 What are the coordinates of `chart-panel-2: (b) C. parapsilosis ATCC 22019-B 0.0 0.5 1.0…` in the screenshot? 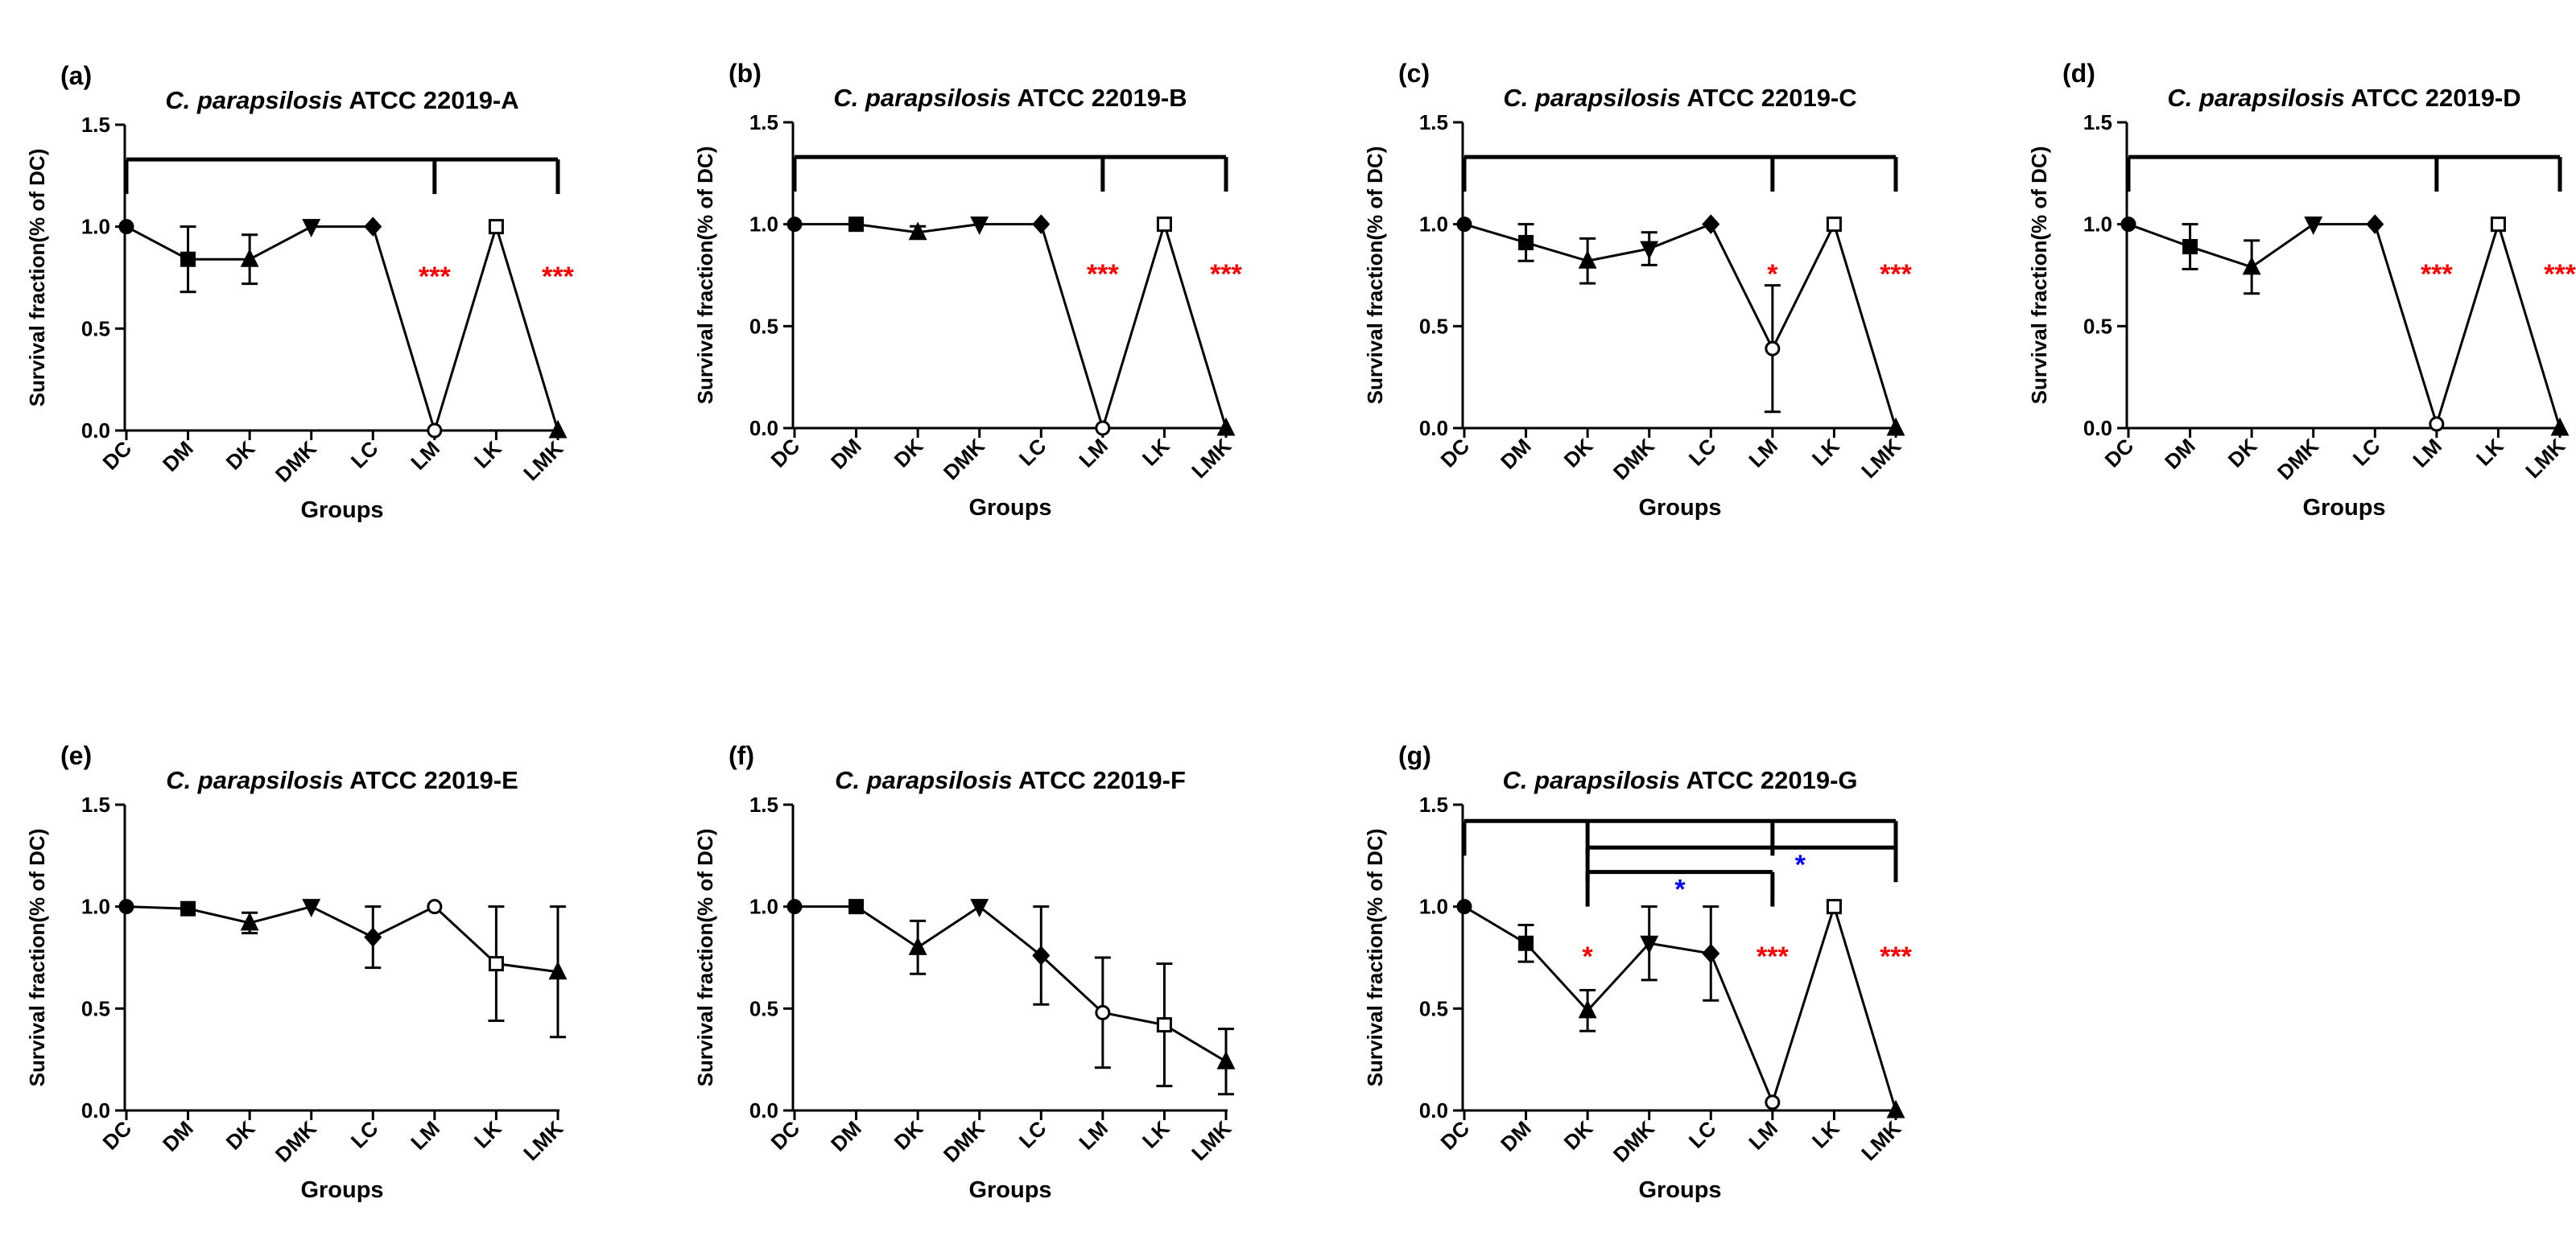 It's located at (968, 290).